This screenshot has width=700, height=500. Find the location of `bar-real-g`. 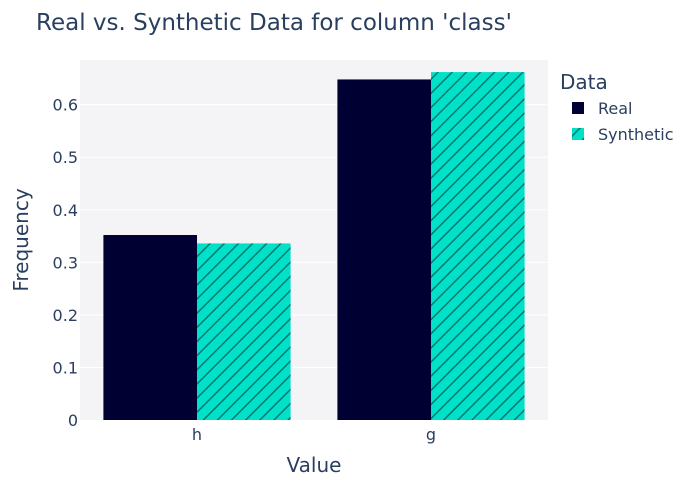

bar-real-g is located at coordinates (384, 250).